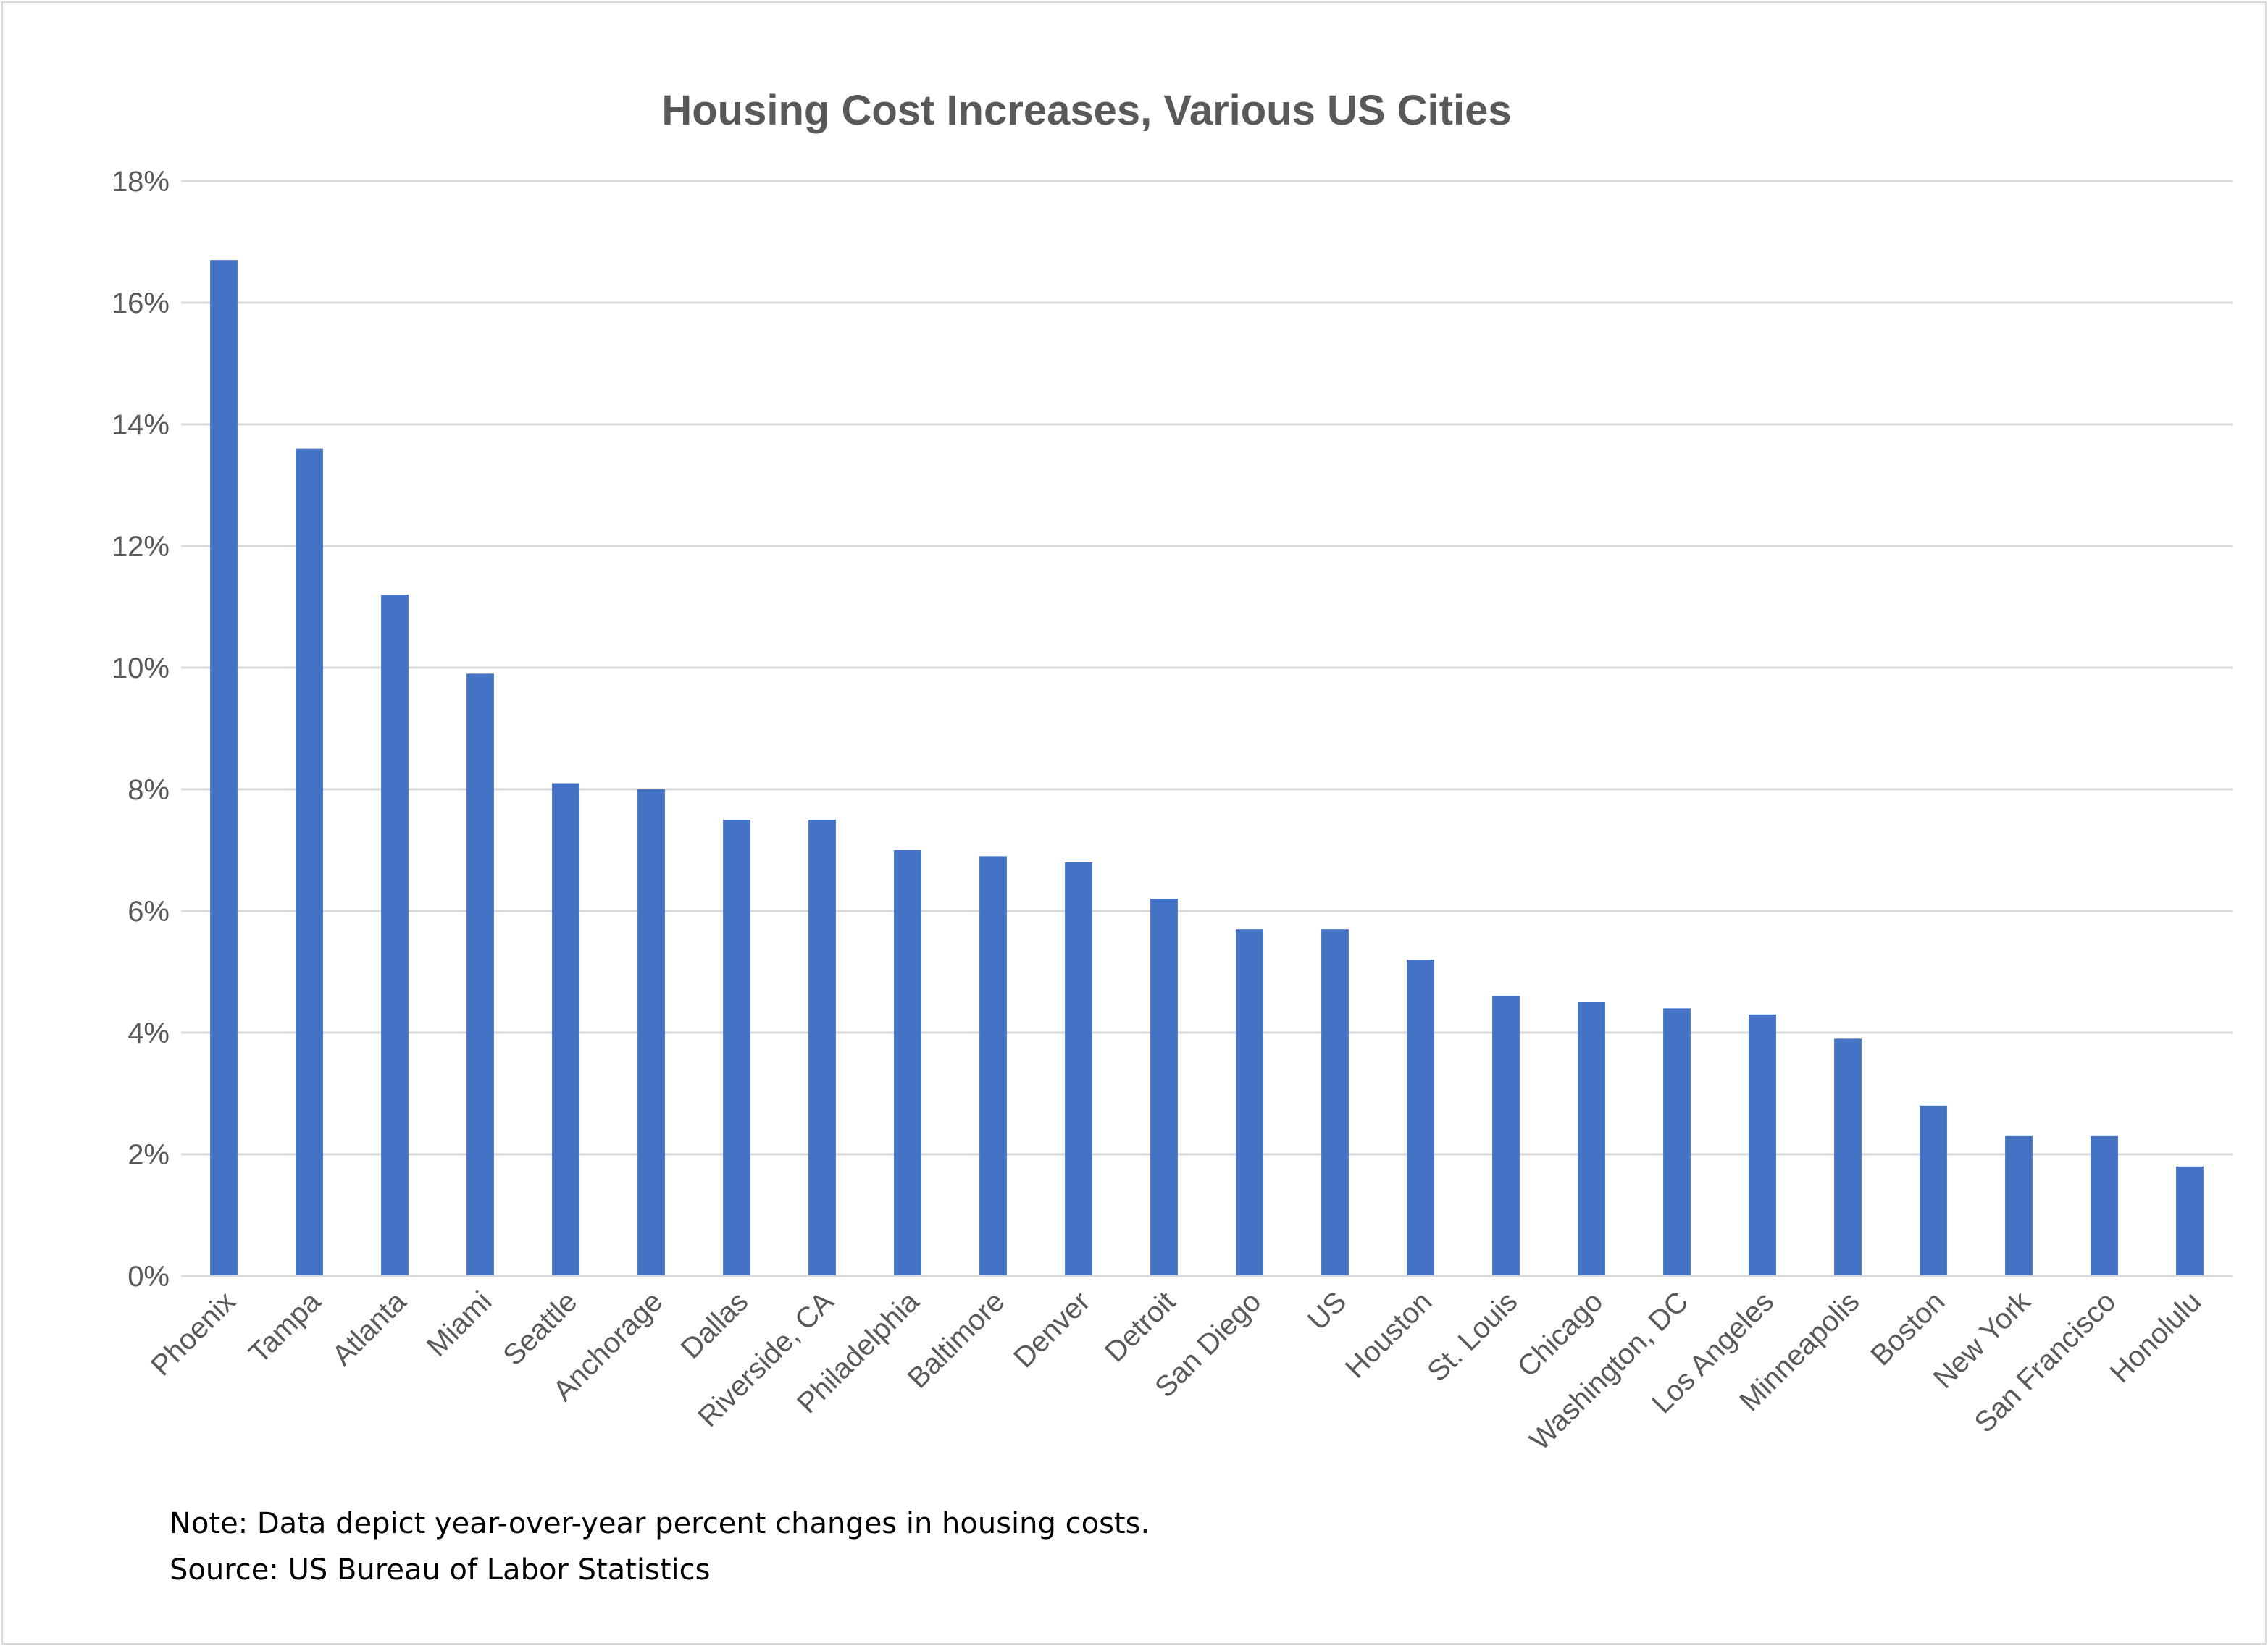  What do you see at coordinates (149, 912) in the screenshot?
I see `y-tick-label: 6%` at bounding box center [149, 912].